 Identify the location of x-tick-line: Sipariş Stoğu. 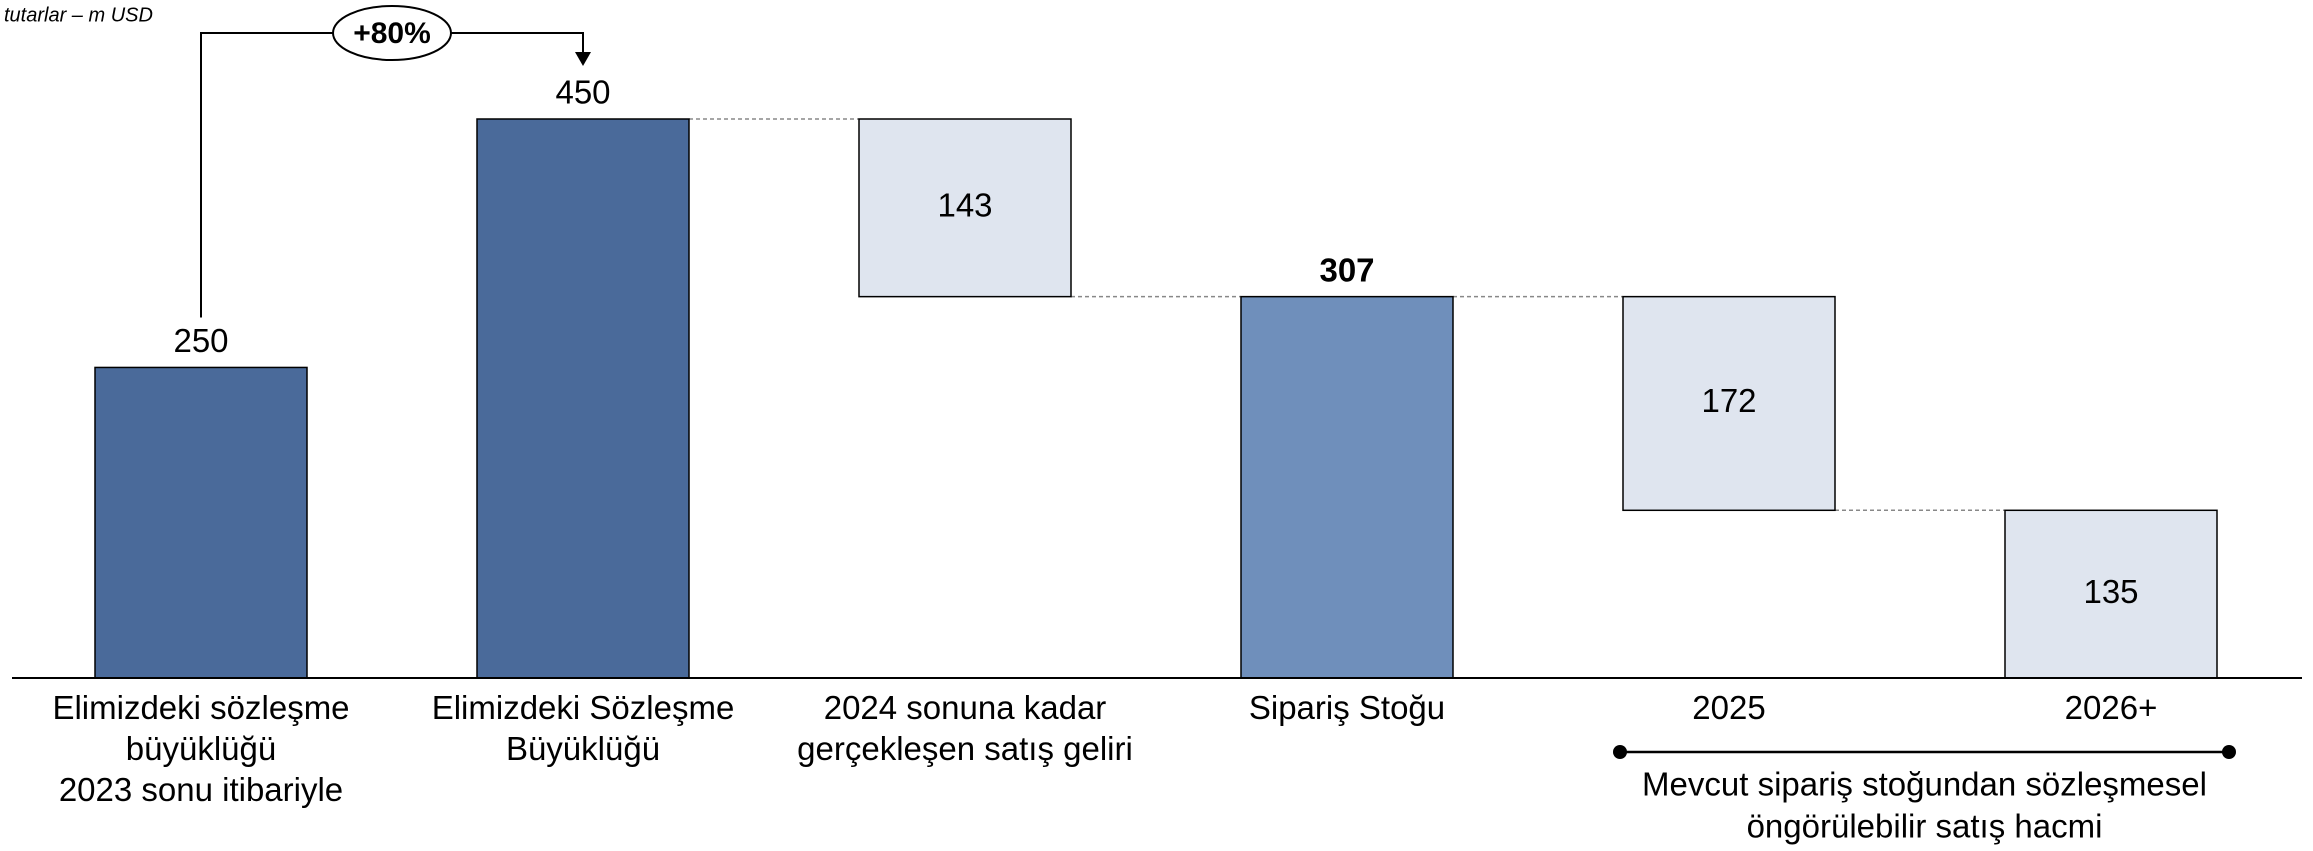
(1347, 707).